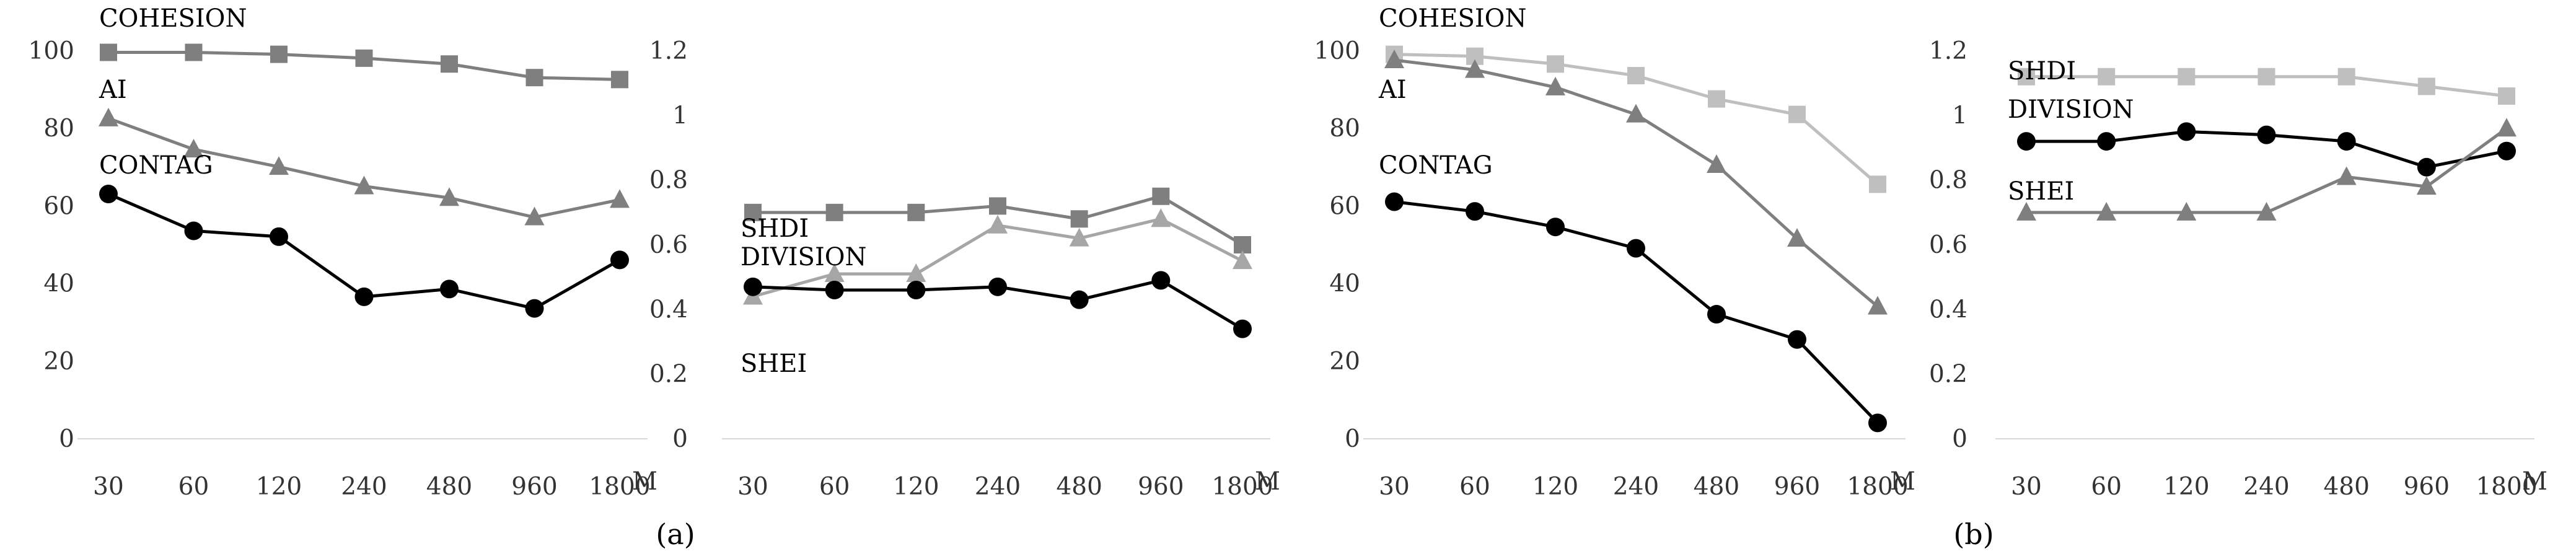 The width and height of the screenshot is (2576, 559). What do you see at coordinates (1948, 245) in the screenshot?
I see `y-tick-label: 0.6` at bounding box center [1948, 245].